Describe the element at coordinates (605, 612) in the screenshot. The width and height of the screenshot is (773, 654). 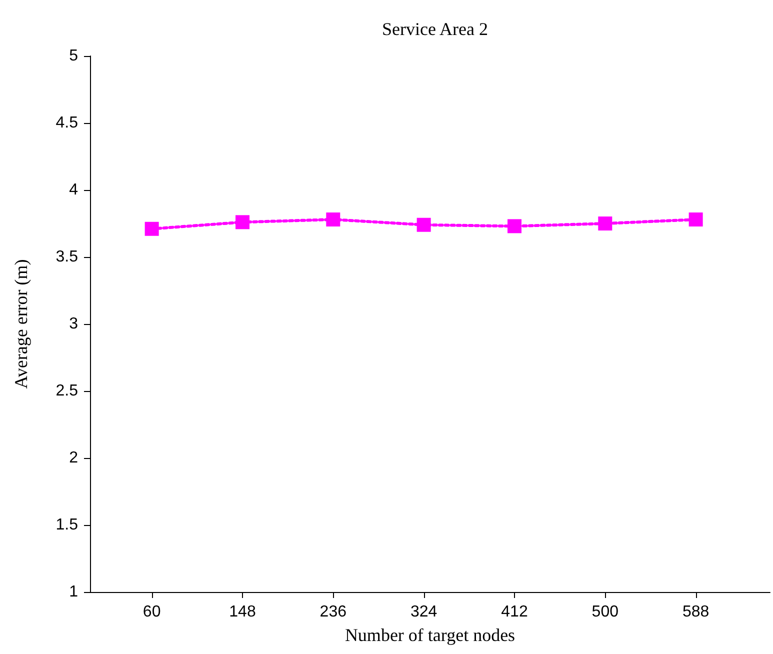
I see `x-tick-label: 500` at that location.